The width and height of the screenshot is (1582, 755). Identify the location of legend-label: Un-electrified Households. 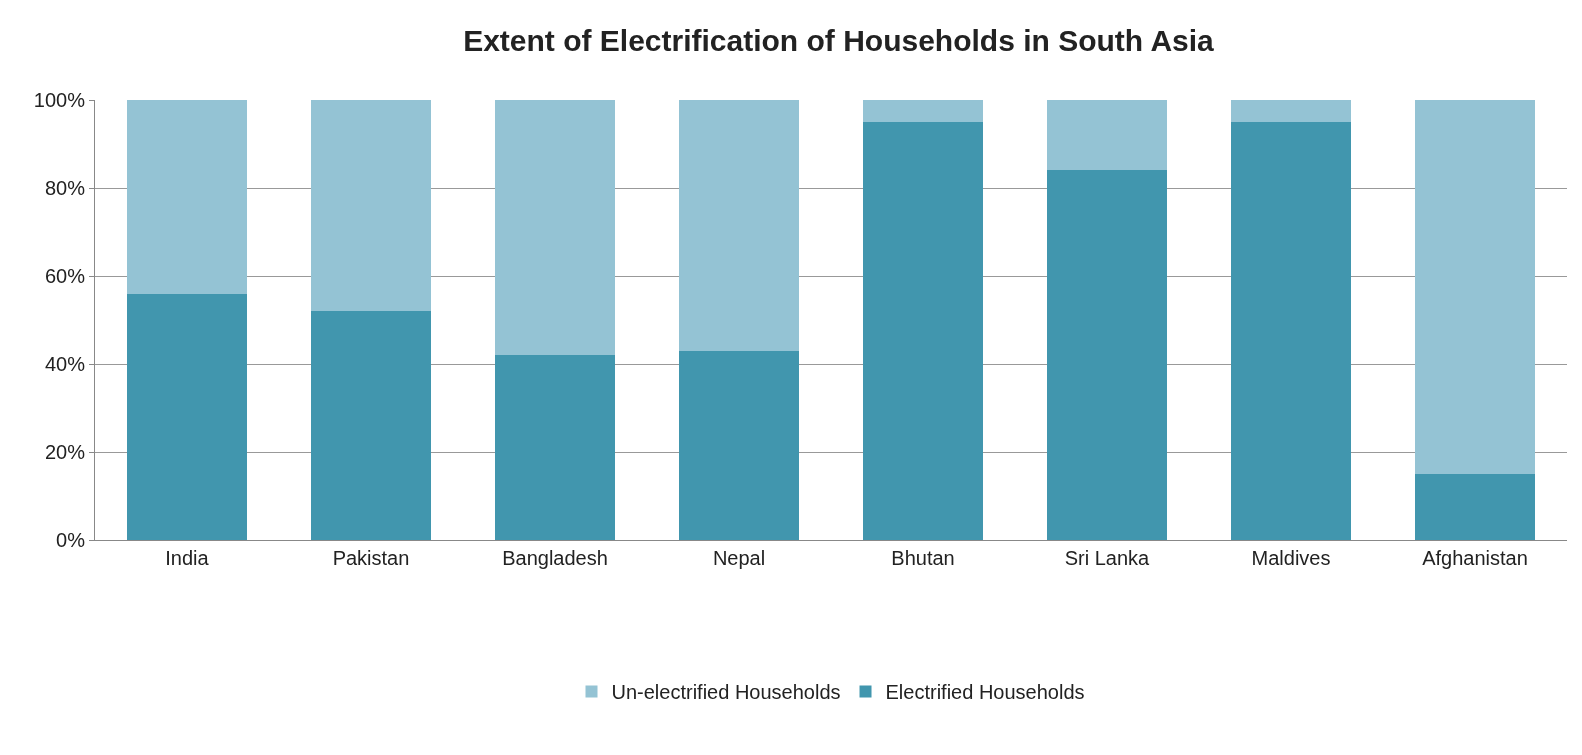
(726, 692).